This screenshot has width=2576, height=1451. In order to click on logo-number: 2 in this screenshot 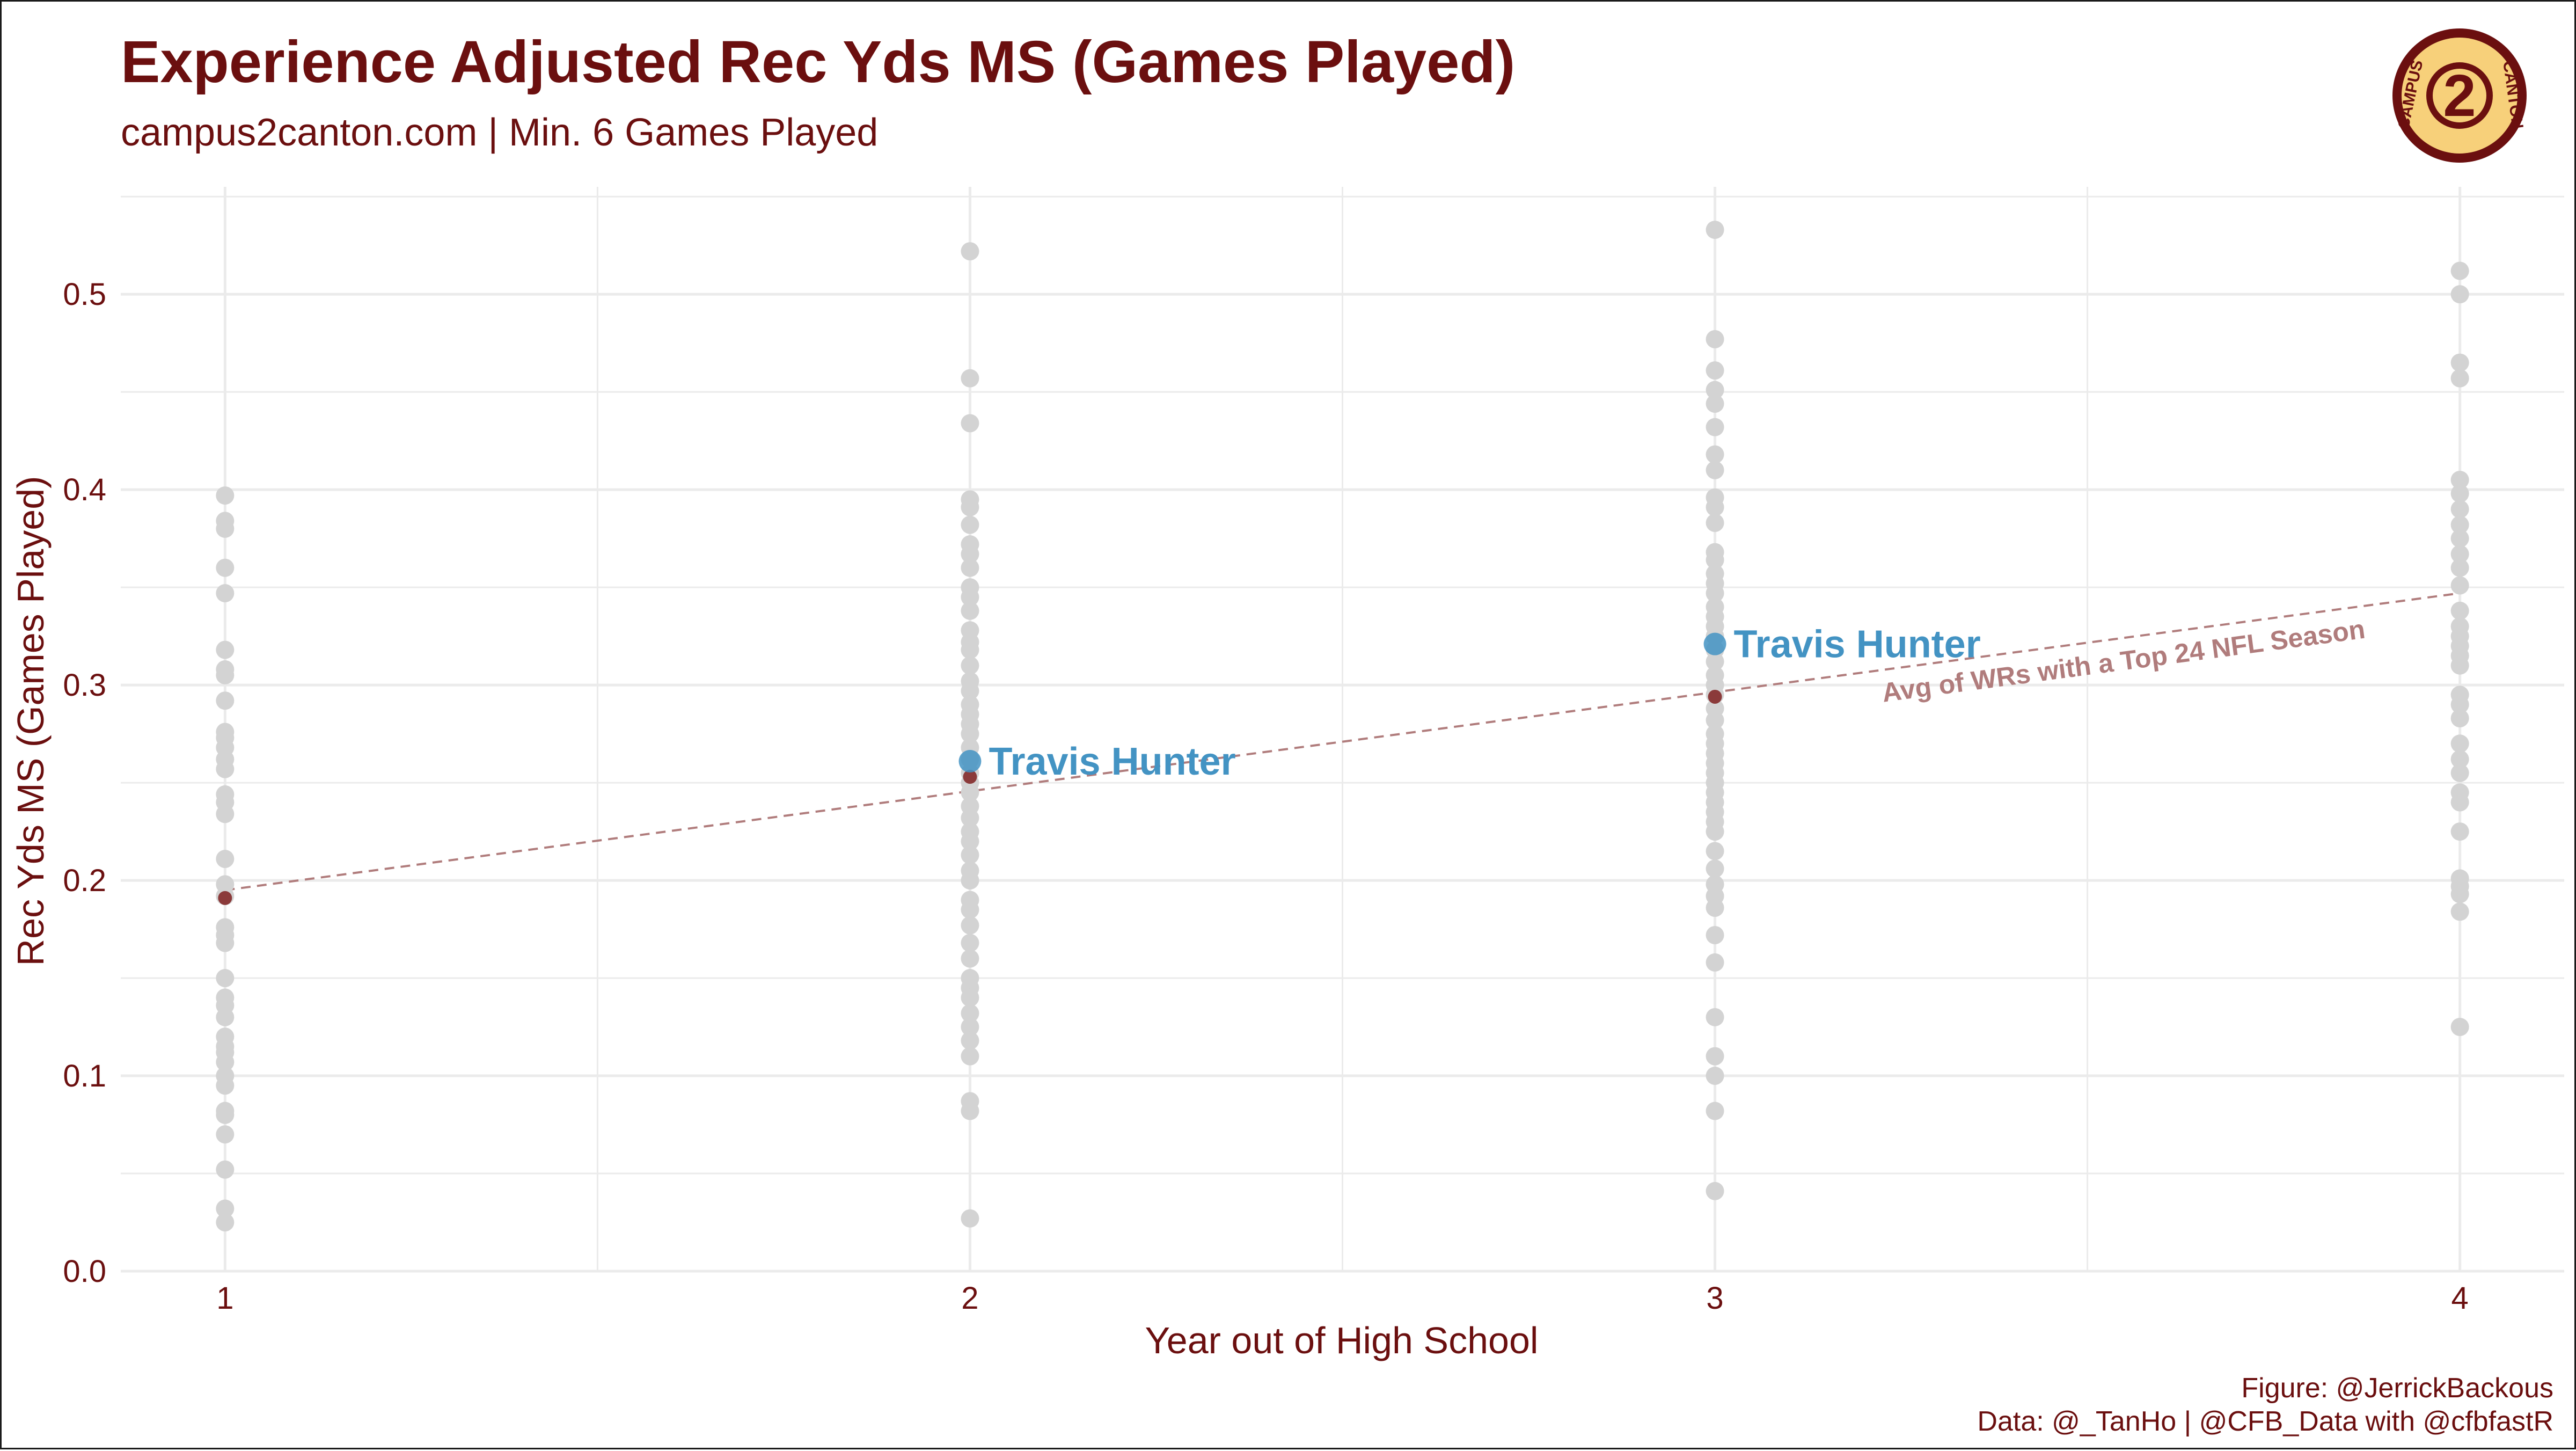, I will do `click(2459, 96)`.